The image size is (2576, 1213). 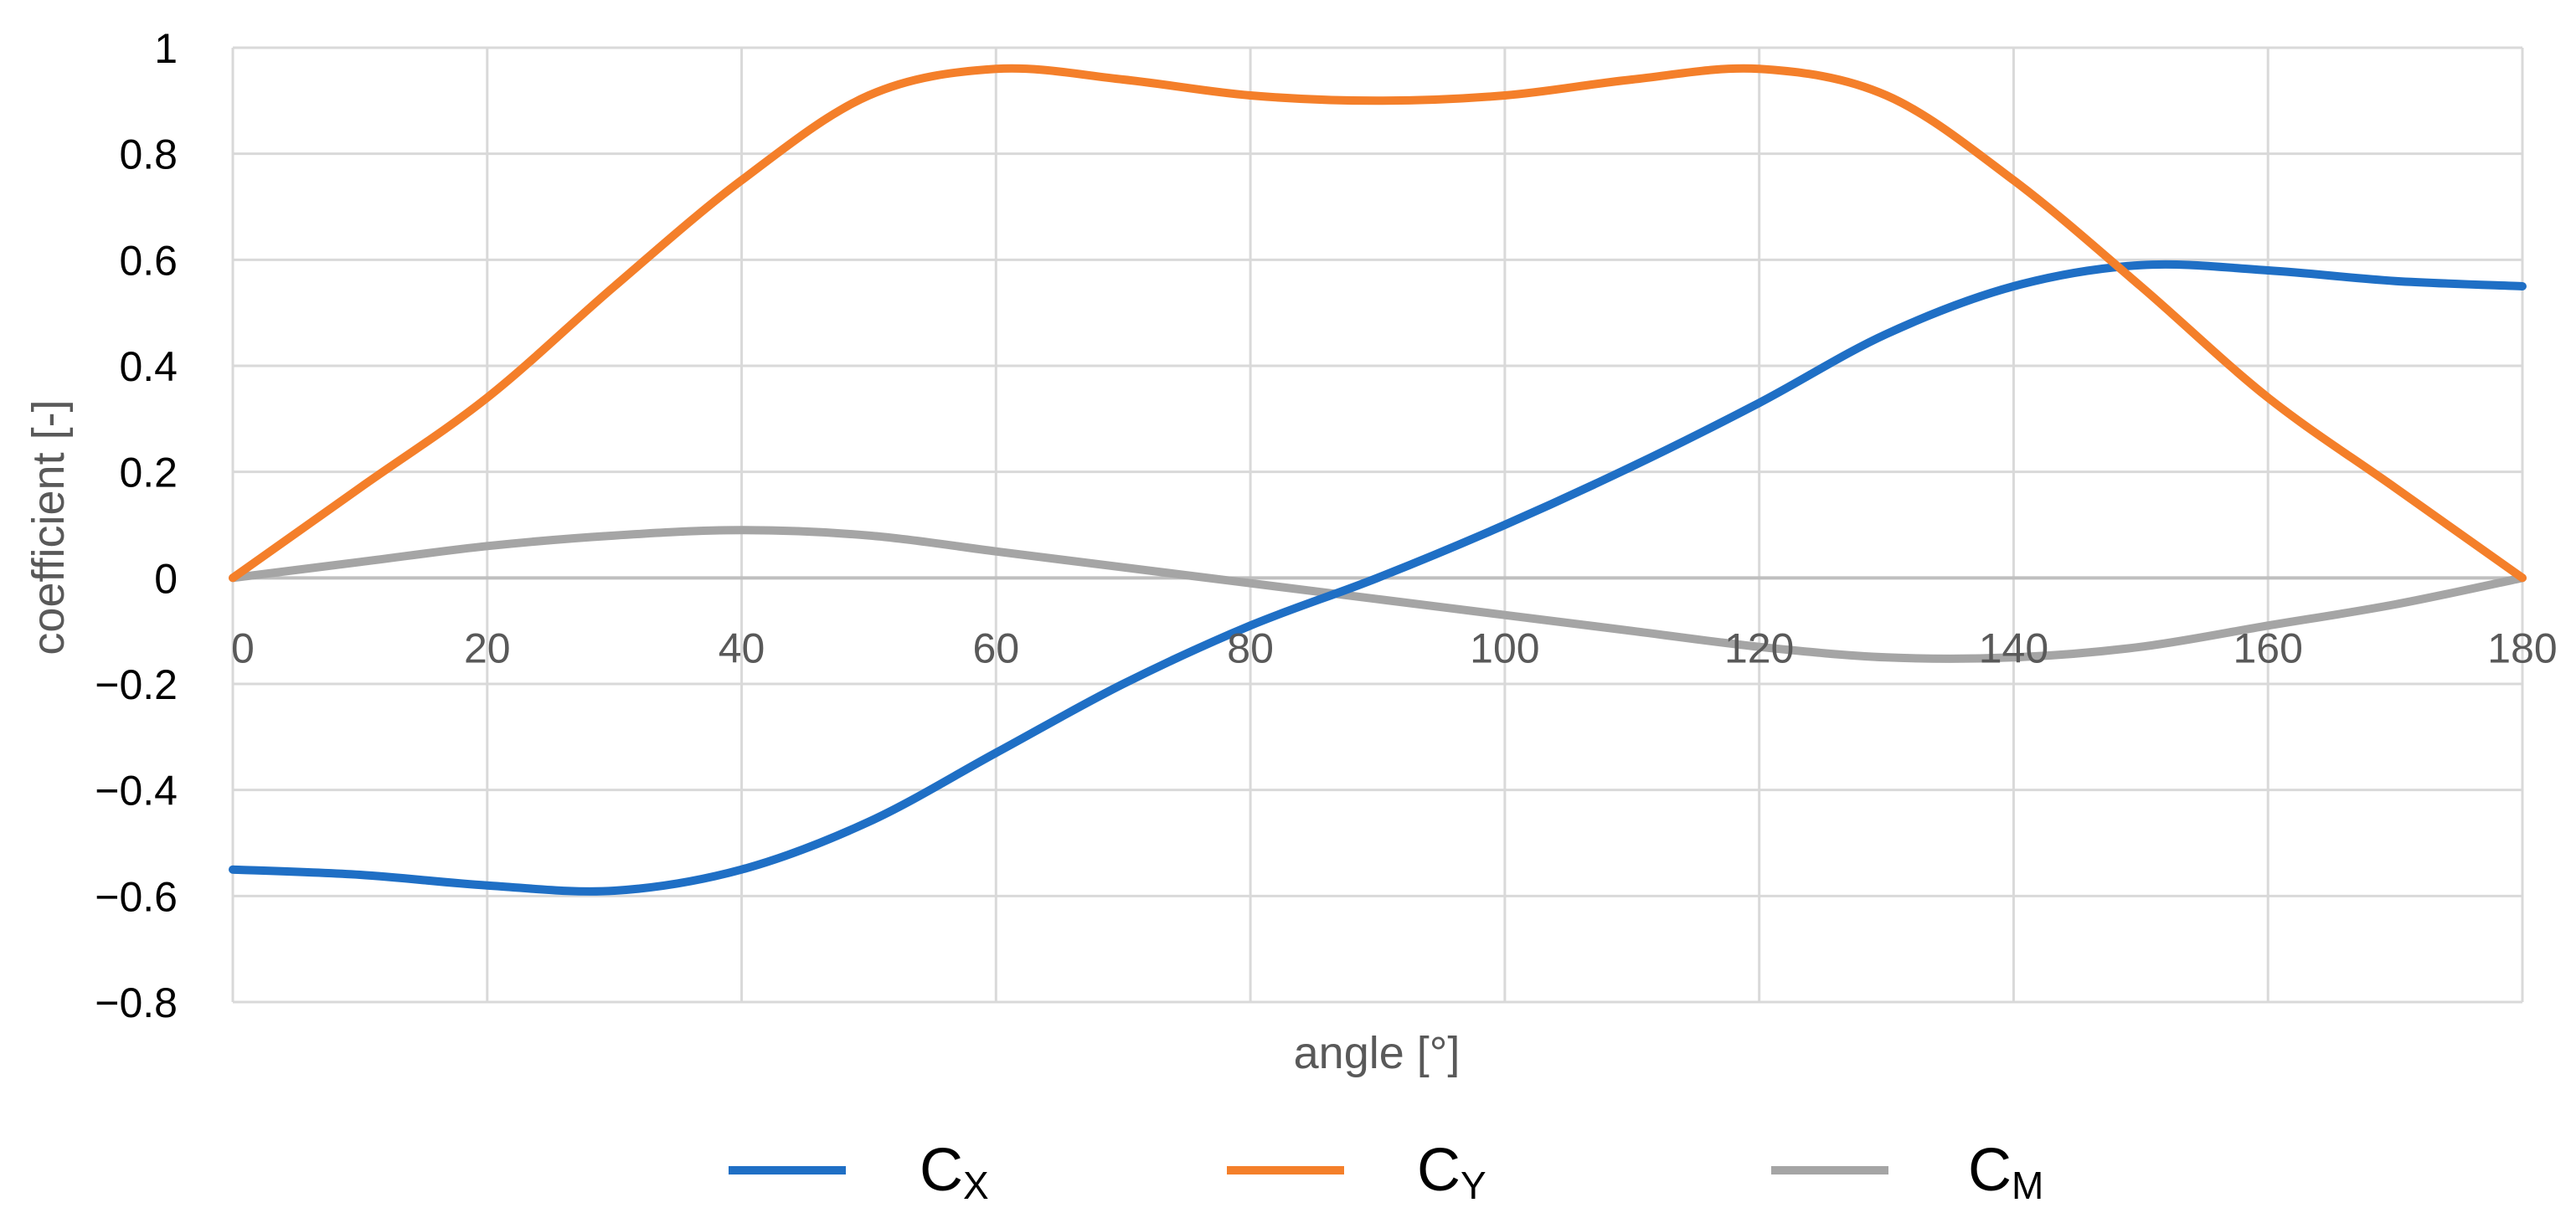 I want to click on y-tick-label: 0.2, so click(x=148, y=473).